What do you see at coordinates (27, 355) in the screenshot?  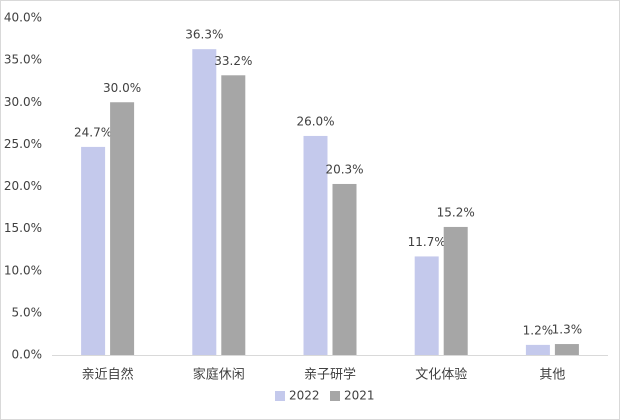 I see `y-tick-label: 0.0%` at bounding box center [27, 355].